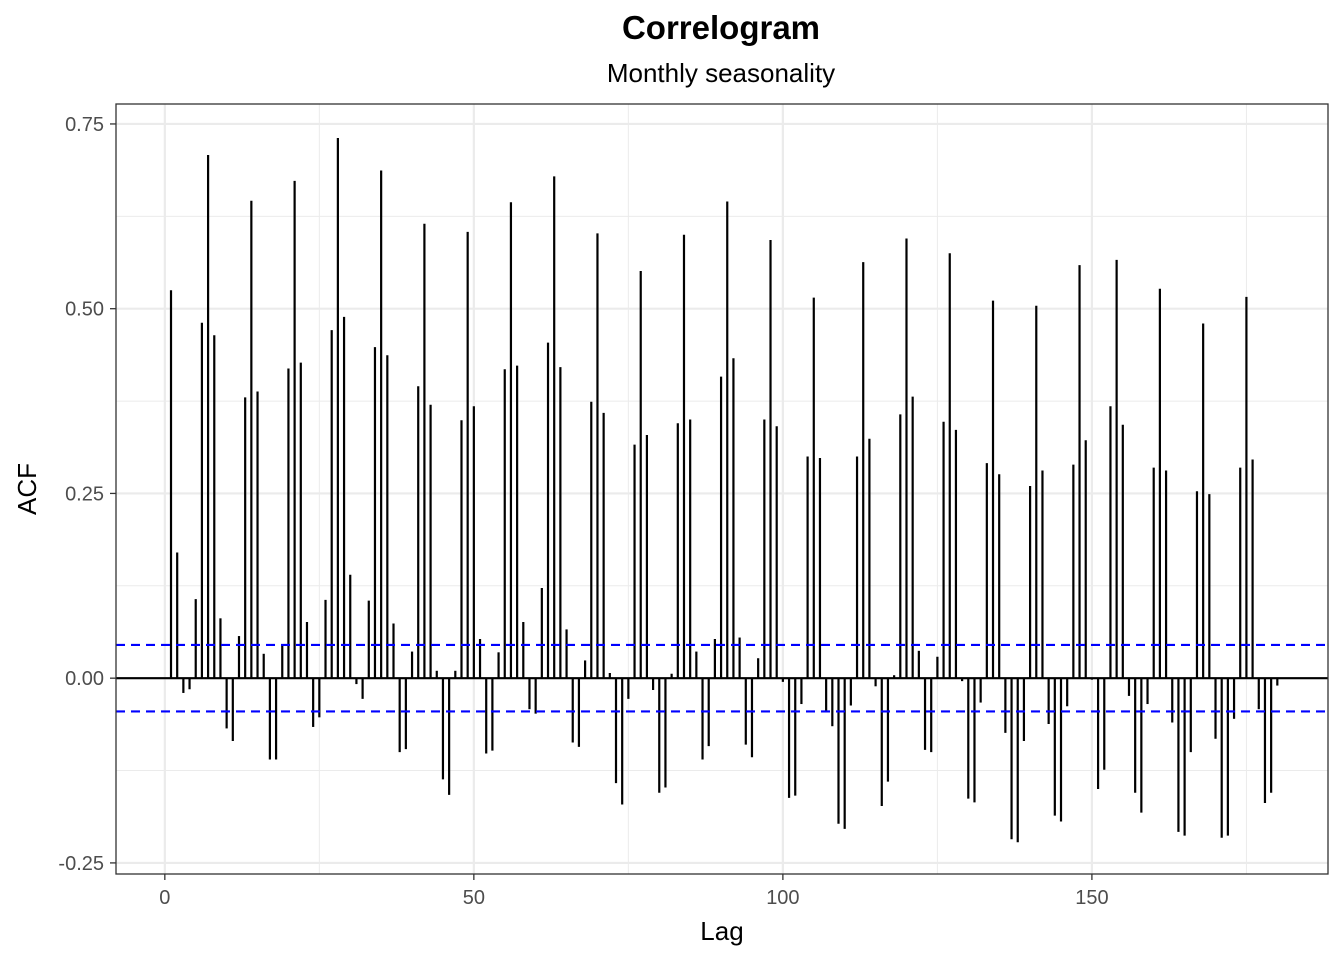 The height and width of the screenshot is (965, 1344). I want to click on y-tick-label: 0.50, so click(84, 310).